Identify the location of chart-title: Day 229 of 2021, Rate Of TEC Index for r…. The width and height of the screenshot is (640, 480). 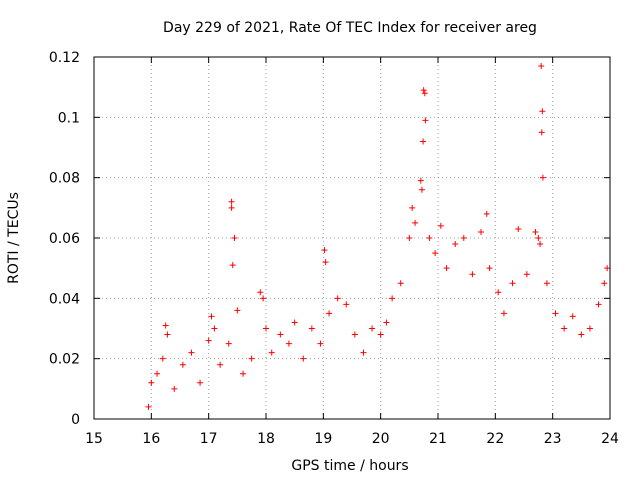
(350, 28).